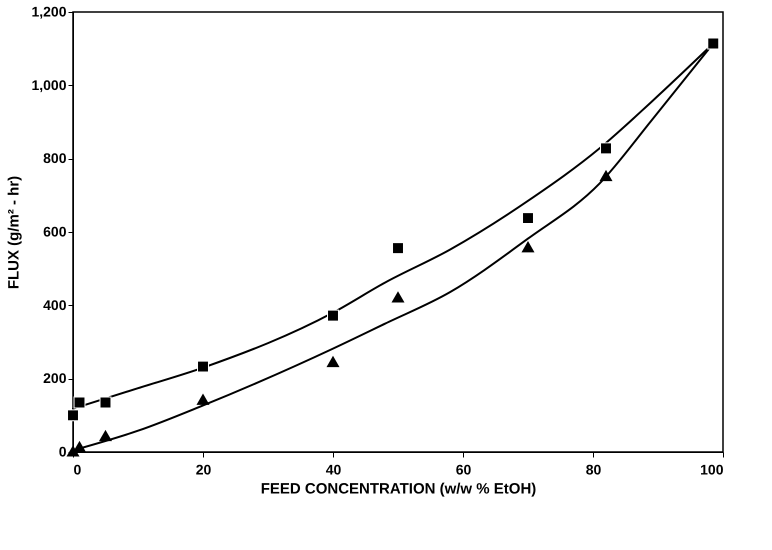  Describe the element at coordinates (49, 84) in the screenshot. I see `y-tick-label: 1,000` at that location.